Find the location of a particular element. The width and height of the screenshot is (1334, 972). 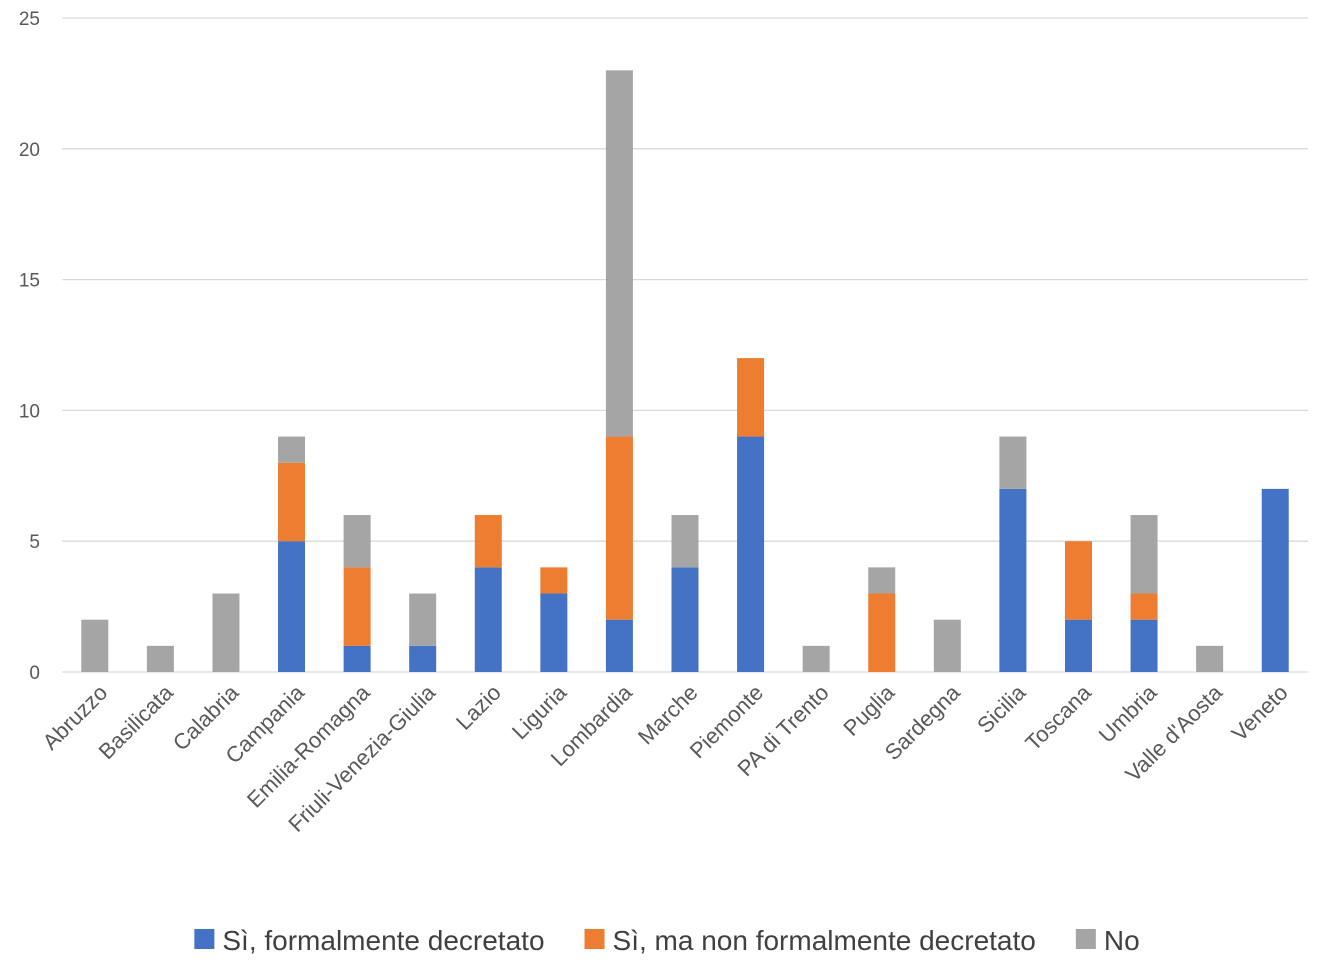

legend-label: Sì, ma non formalmente decretato is located at coordinates (824, 940).